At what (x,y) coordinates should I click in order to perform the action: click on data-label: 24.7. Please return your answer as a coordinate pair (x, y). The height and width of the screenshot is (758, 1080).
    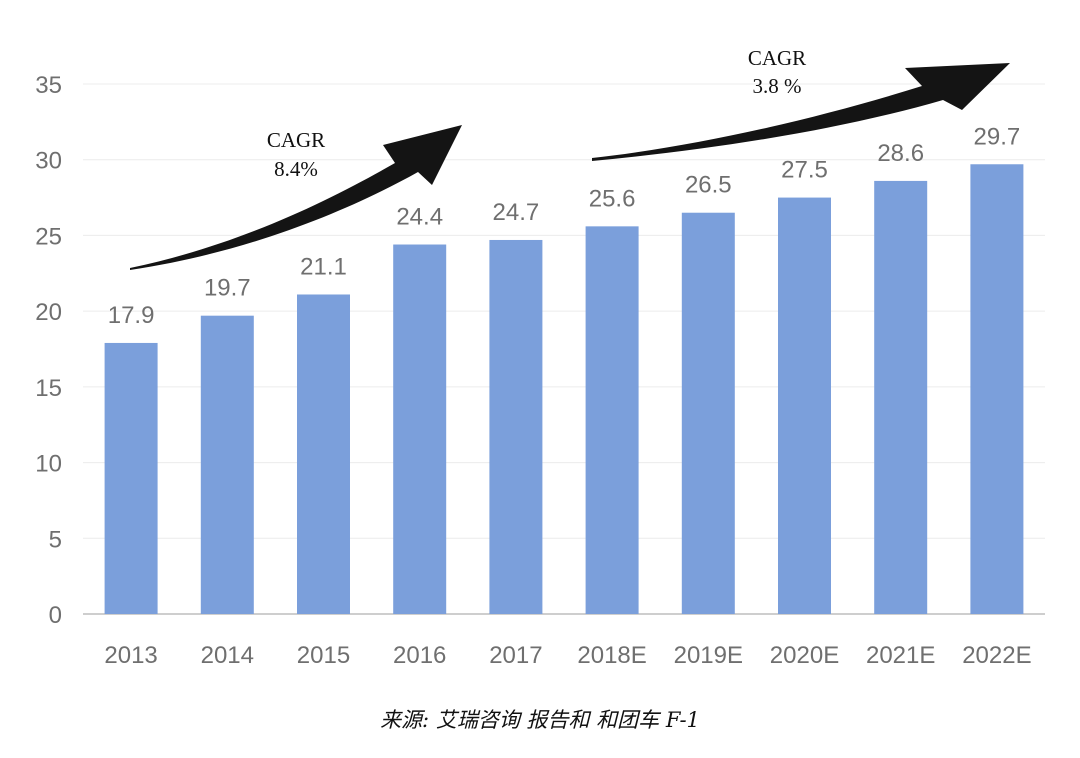
    Looking at the image, I should click on (516, 212).